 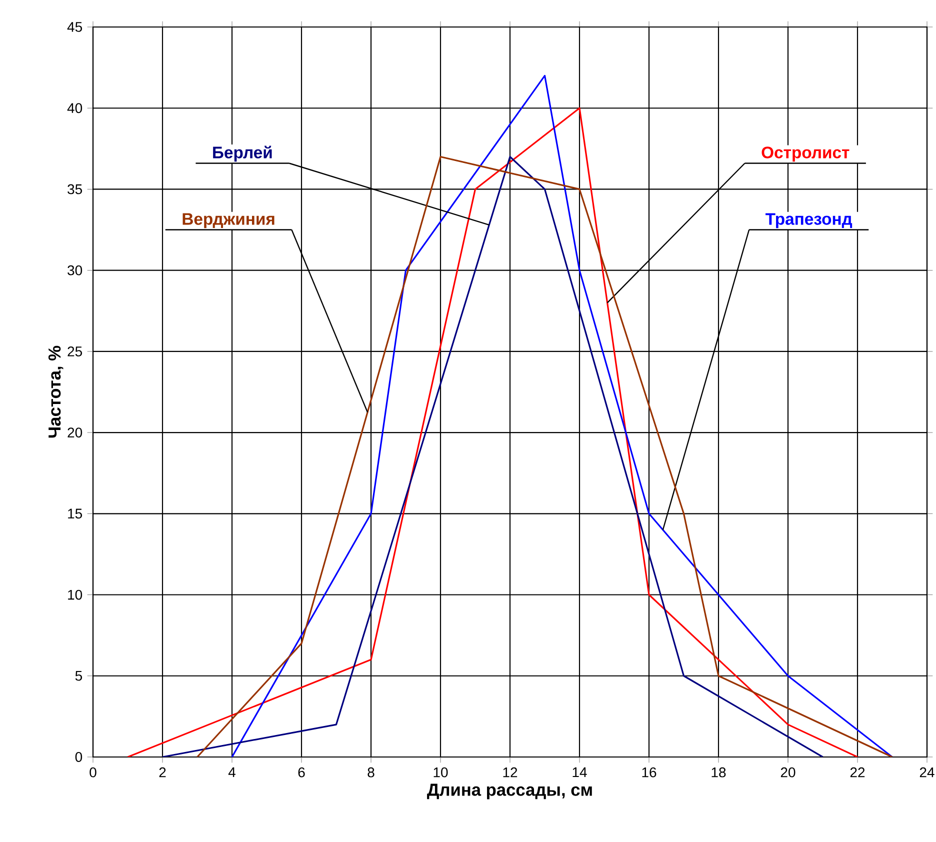 I want to click on x-tick-label: 10, so click(x=441, y=772).